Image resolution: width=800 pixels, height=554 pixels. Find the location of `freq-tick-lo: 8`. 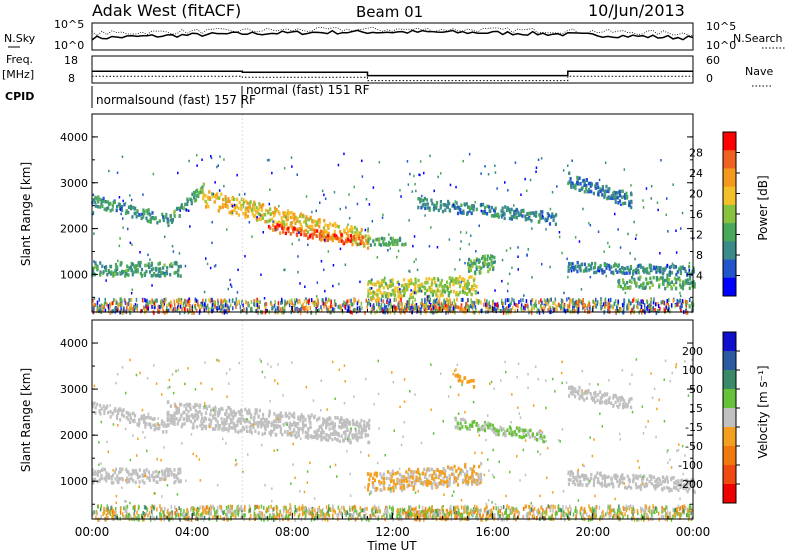

freq-tick-lo: 8 is located at coordinates (71, 78).